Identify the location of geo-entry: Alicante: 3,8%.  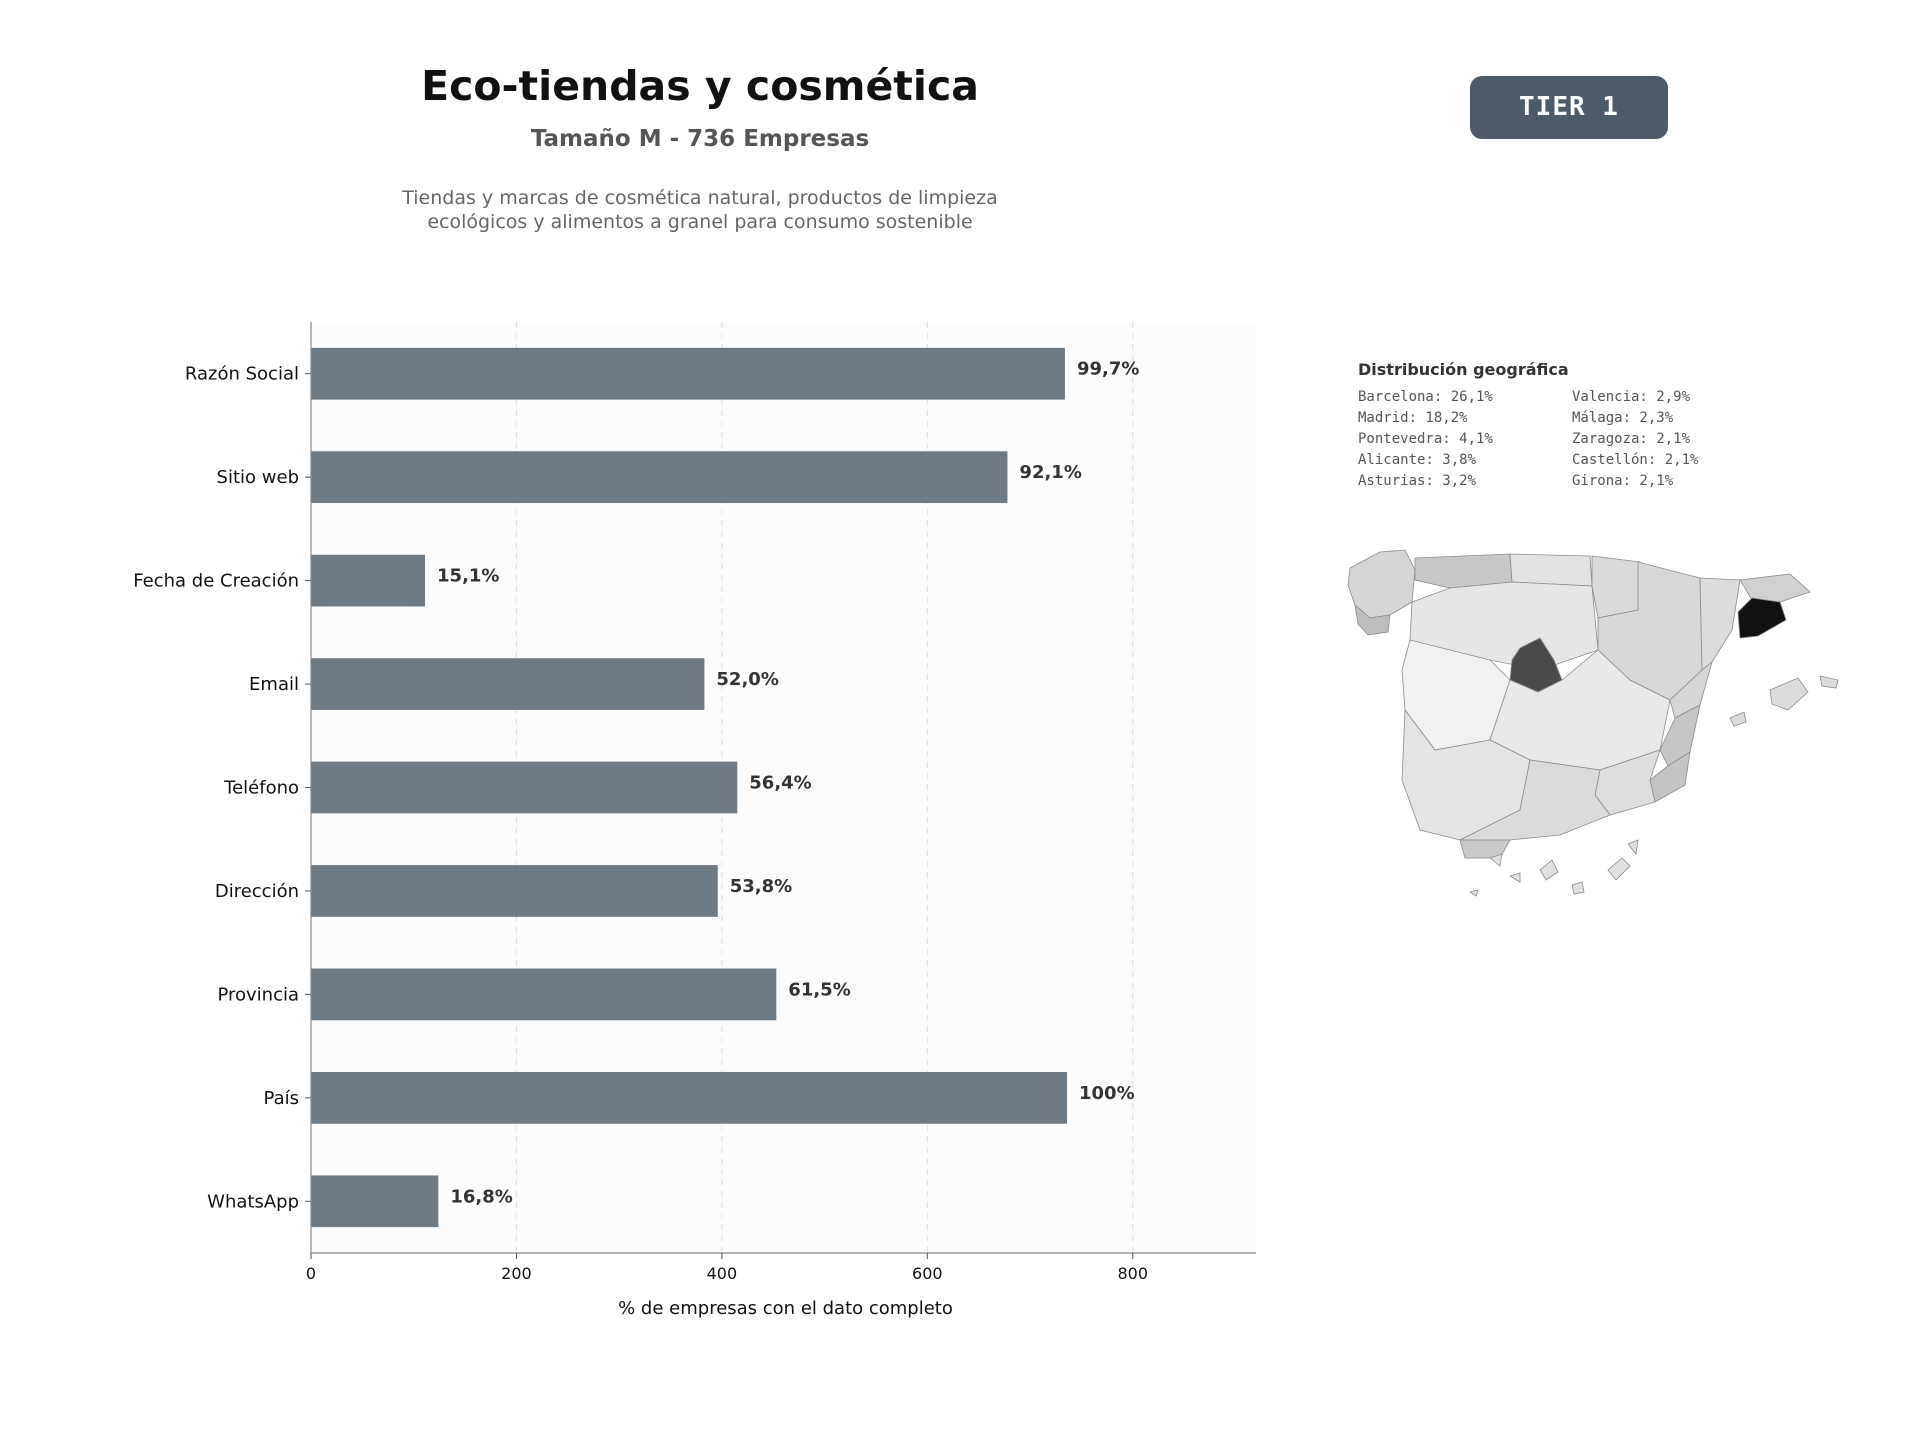
(1417, 460).